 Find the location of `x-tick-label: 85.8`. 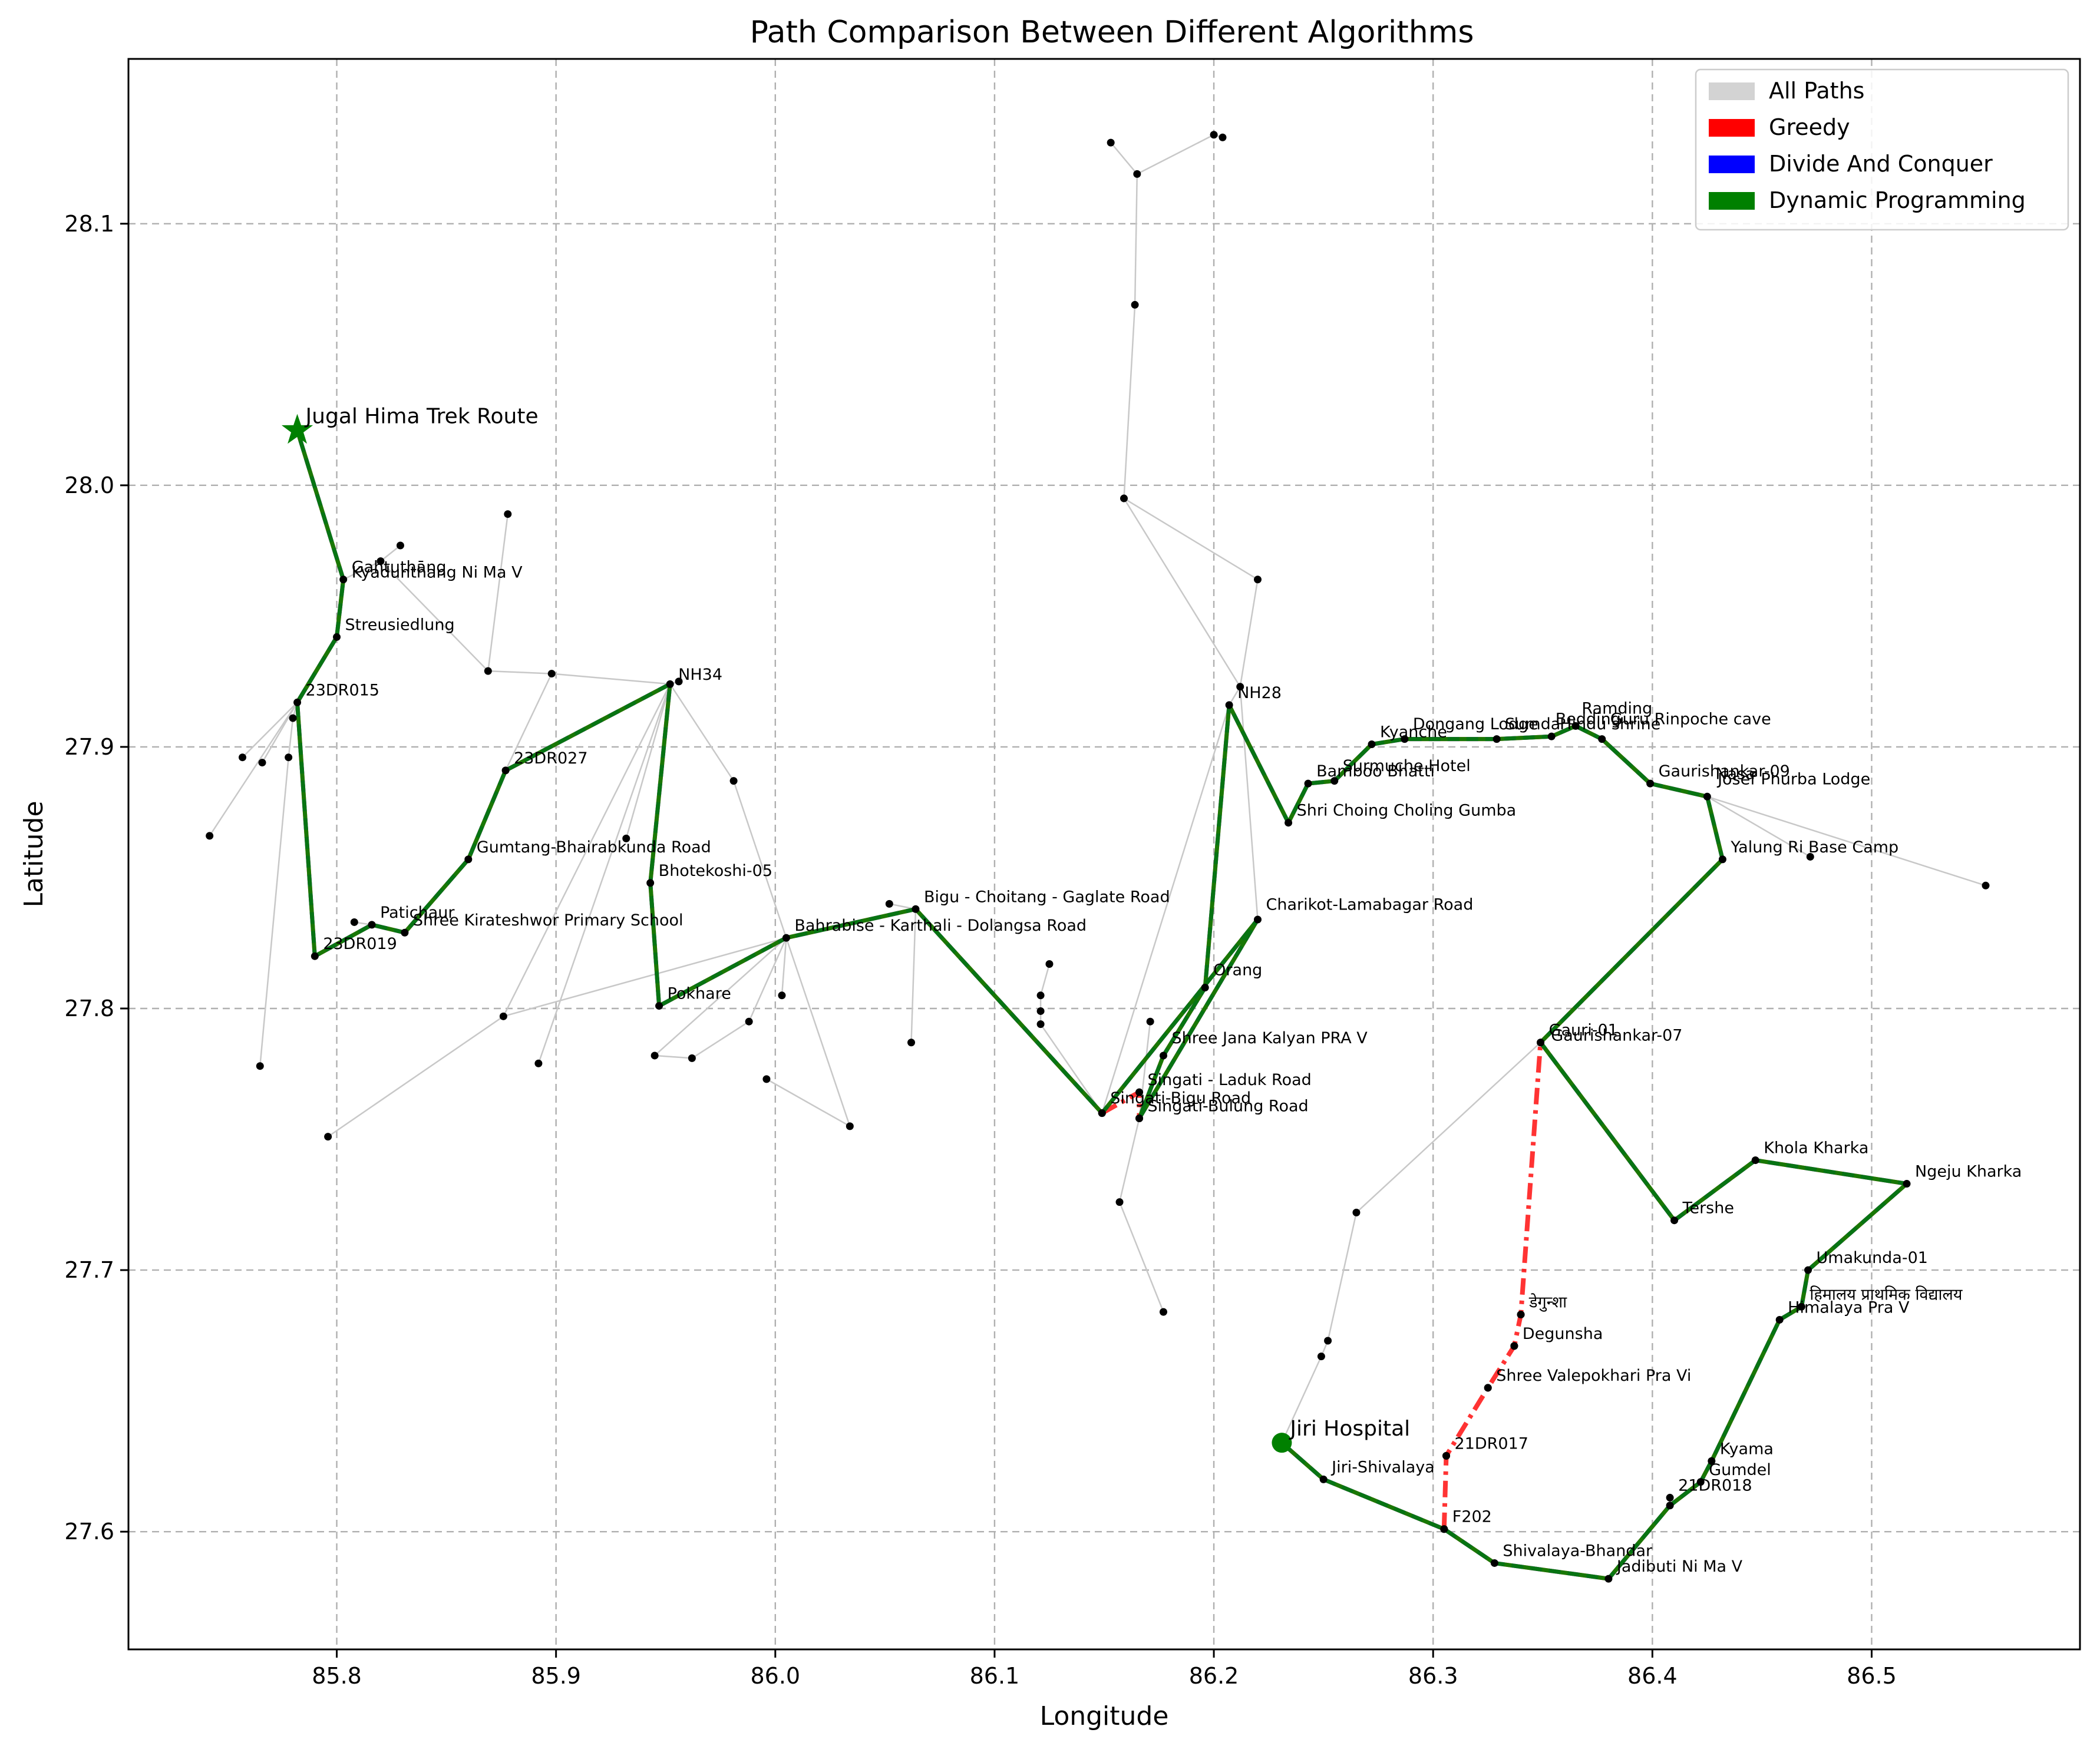

x-tick-label: 85.8 is located at coordinates (337, 1676).